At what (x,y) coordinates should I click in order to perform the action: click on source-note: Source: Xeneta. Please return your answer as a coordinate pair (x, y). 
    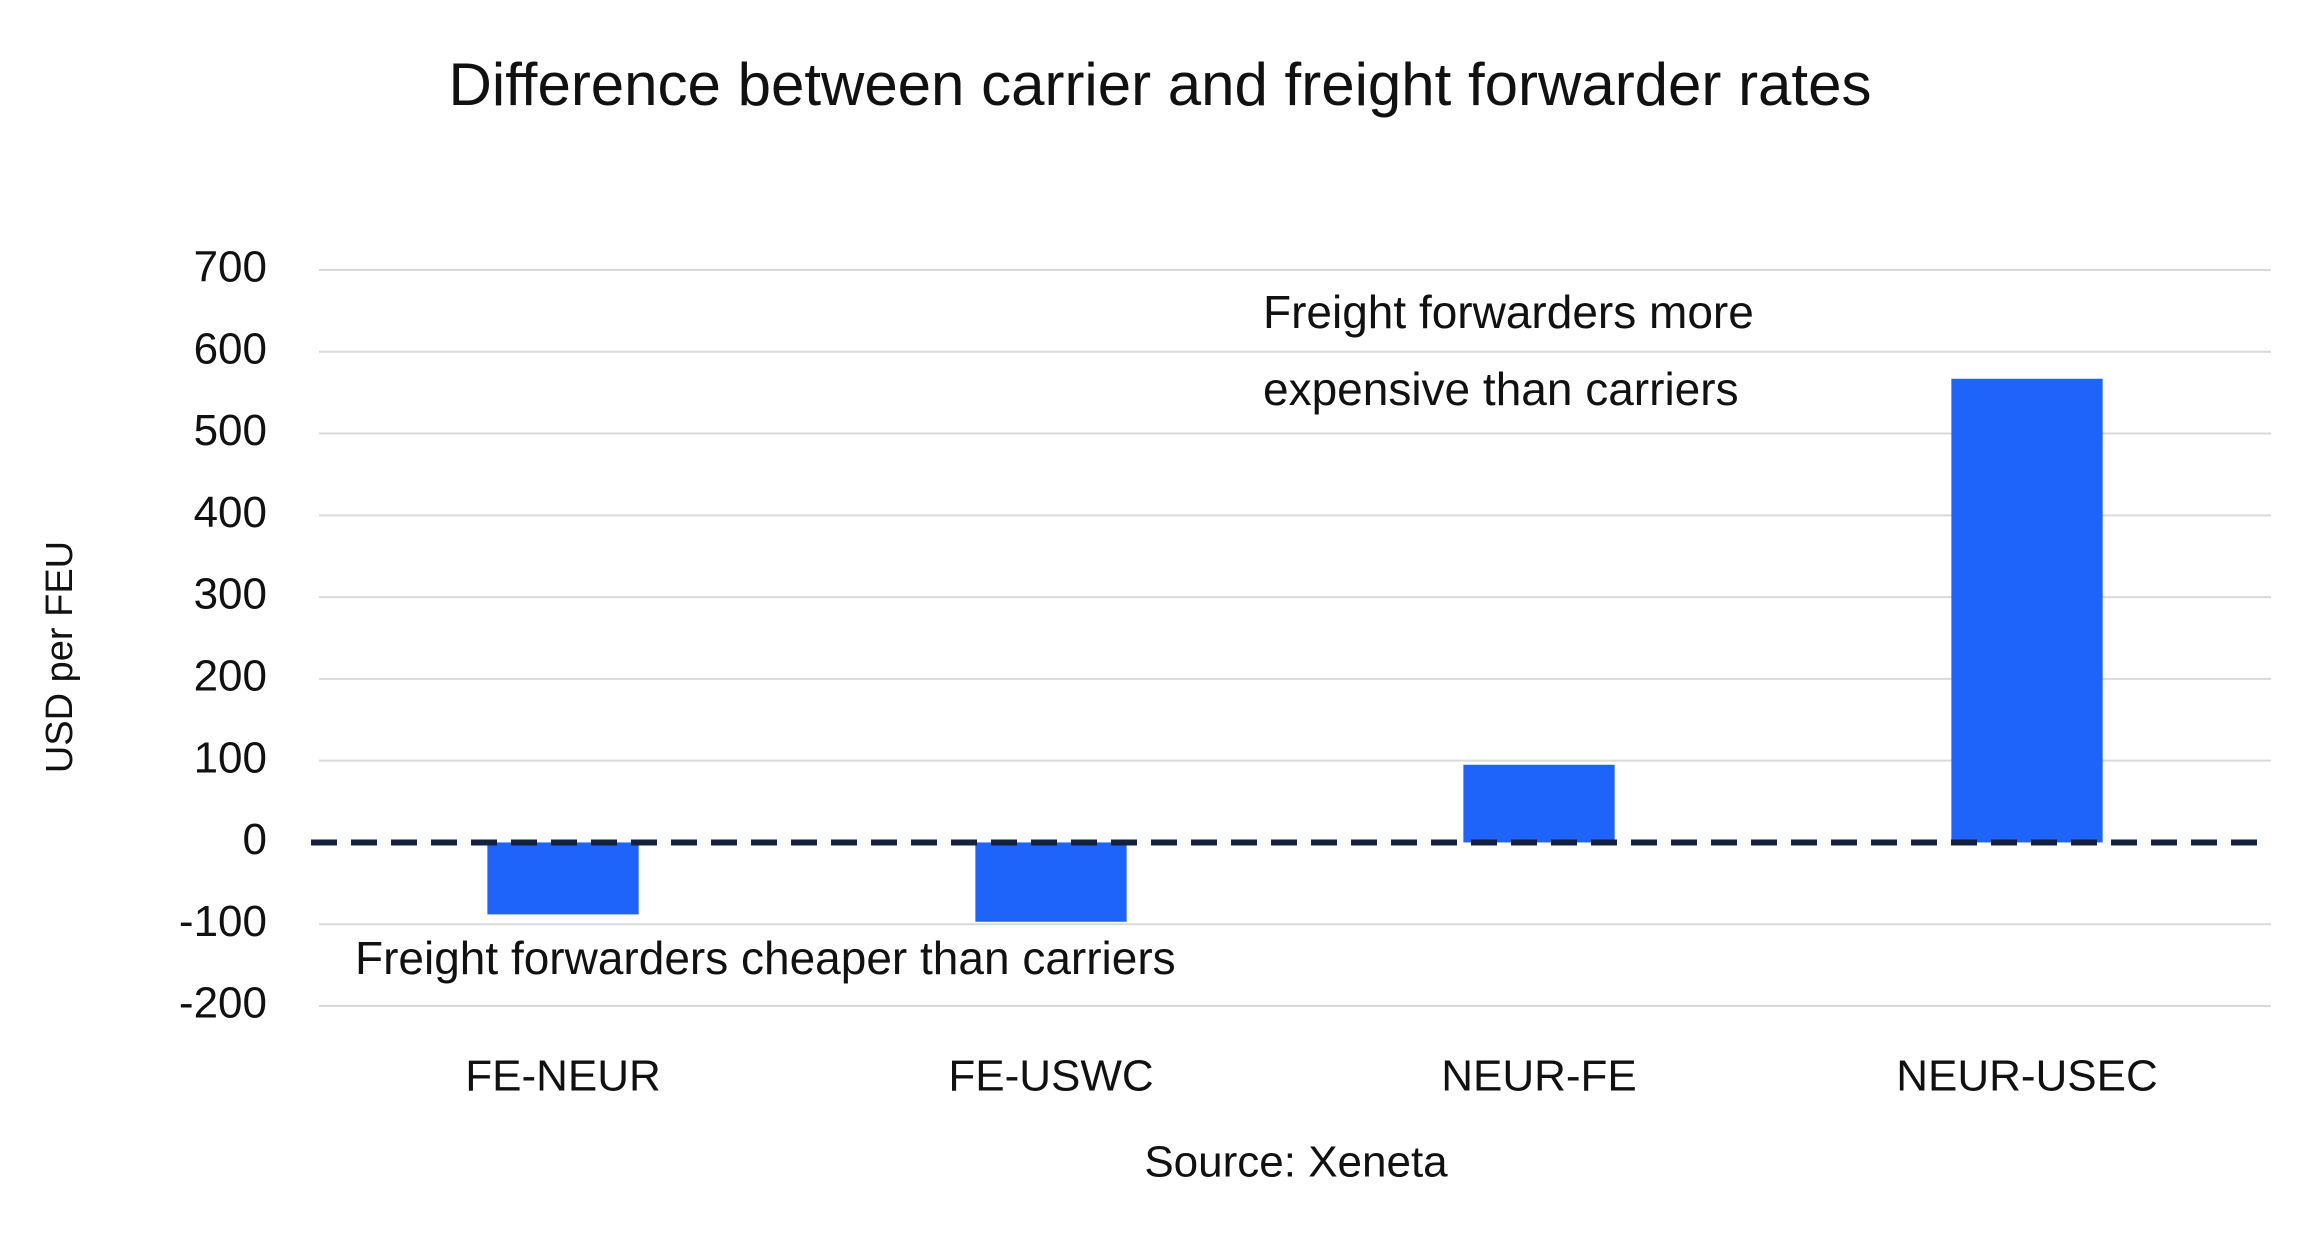
    Looking at the image, I should click on (1296, 1162).